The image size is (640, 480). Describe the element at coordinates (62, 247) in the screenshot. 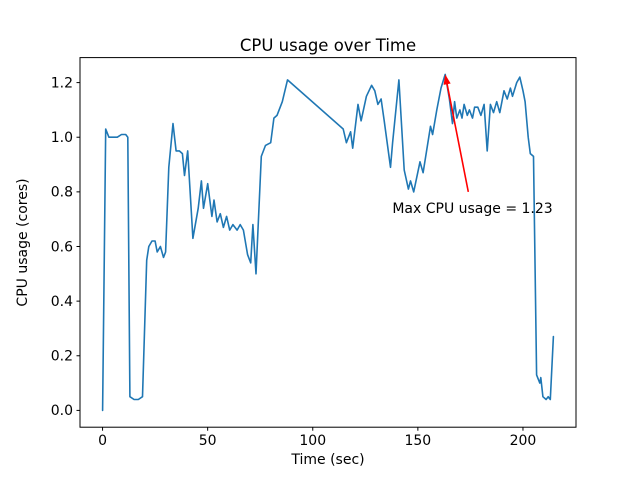

I see `y-tick-label: 0.6` at that location.